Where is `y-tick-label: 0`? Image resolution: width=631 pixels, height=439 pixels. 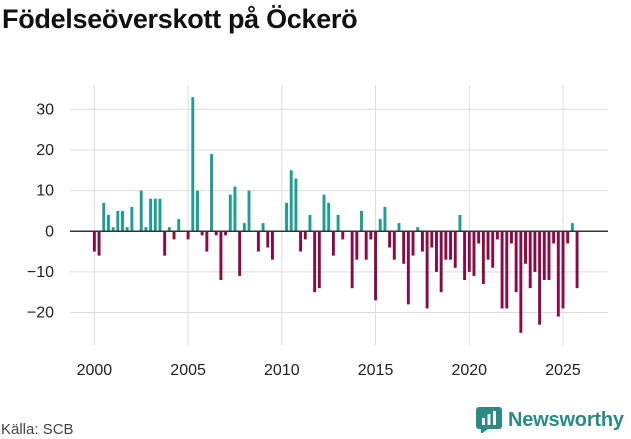 y-tick-label: 0 is located at coordinates (49, 231).